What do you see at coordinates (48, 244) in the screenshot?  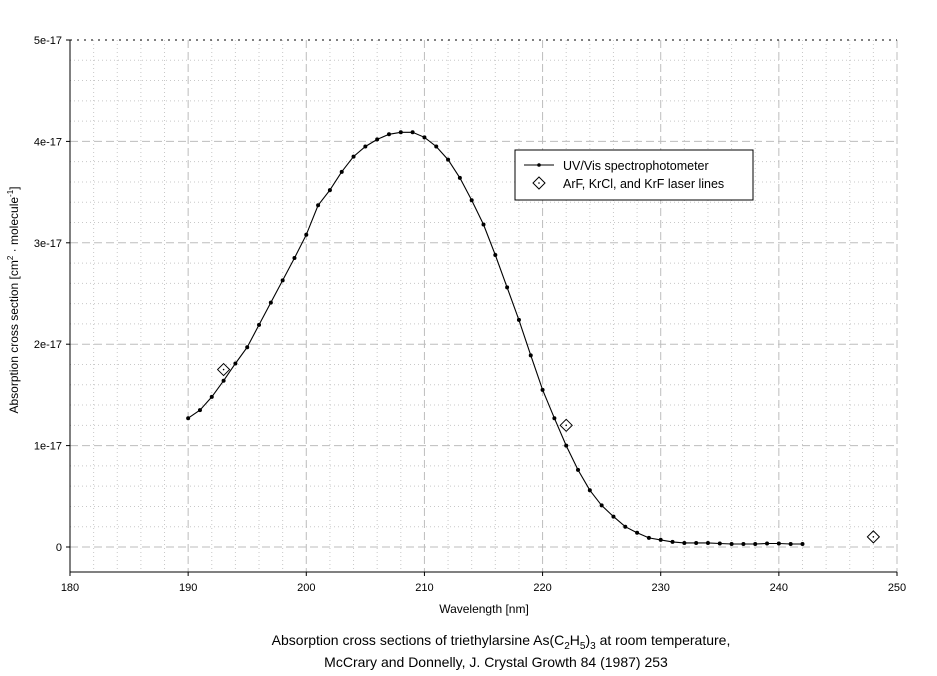 I see `y-tick-label: 3e-17` at bounding box center [48, 244].